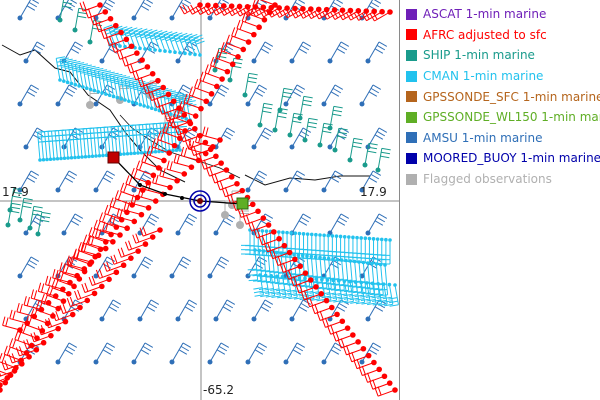 The height and width of the screenshot is (400, 600). I want to click on legend-item-cman: CMAN 1-min marine, so click(501, 76).